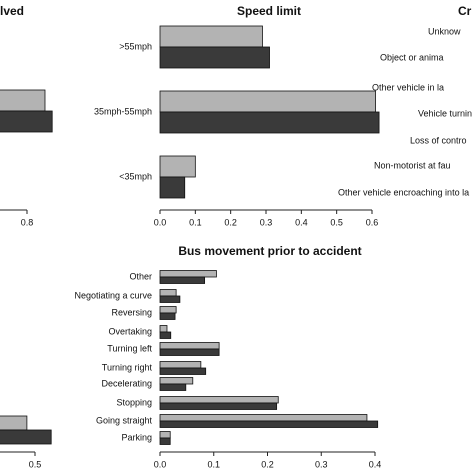 The width and height of the screenshot is (474, 474). Describe the element at coordinates (12, 11) in the screenshot. I see `chart-title: lved` at that location.